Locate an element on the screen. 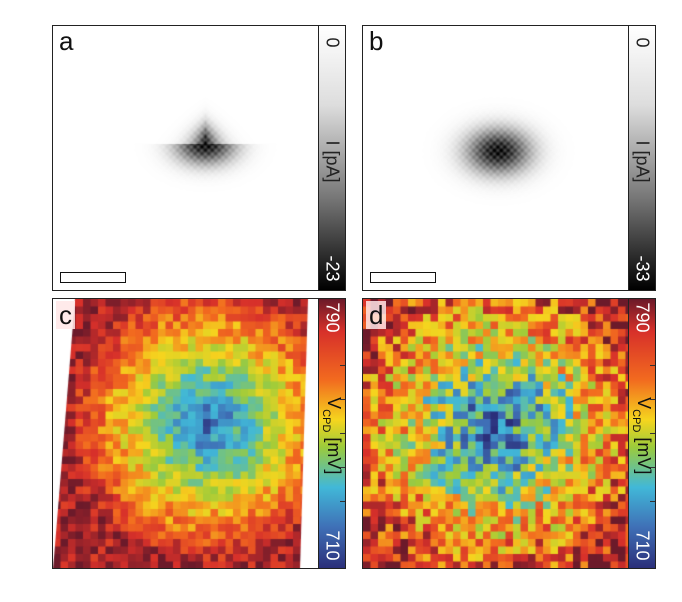  colorbar-d-top: 790 is located at coordinates (642, 317).